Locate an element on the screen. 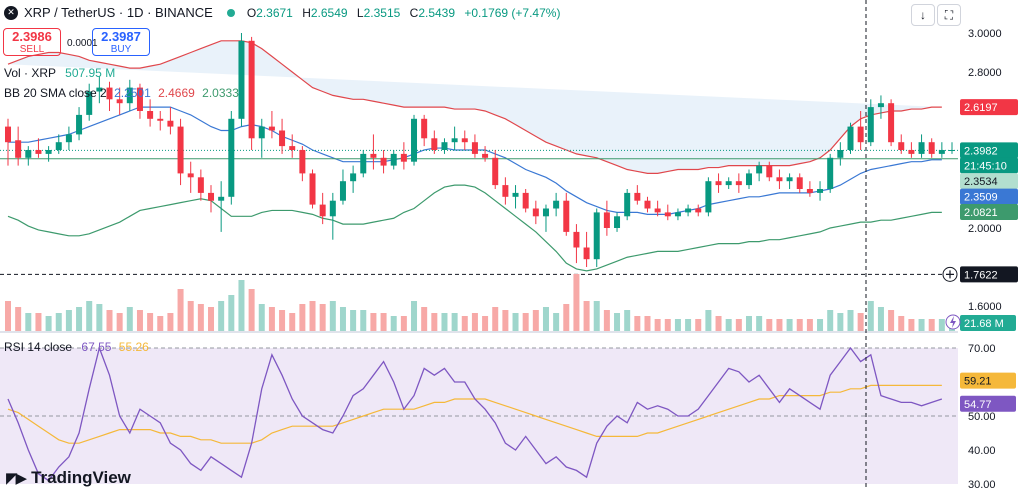  price-label: 21:45:10 is located at coordinates (989, 165).